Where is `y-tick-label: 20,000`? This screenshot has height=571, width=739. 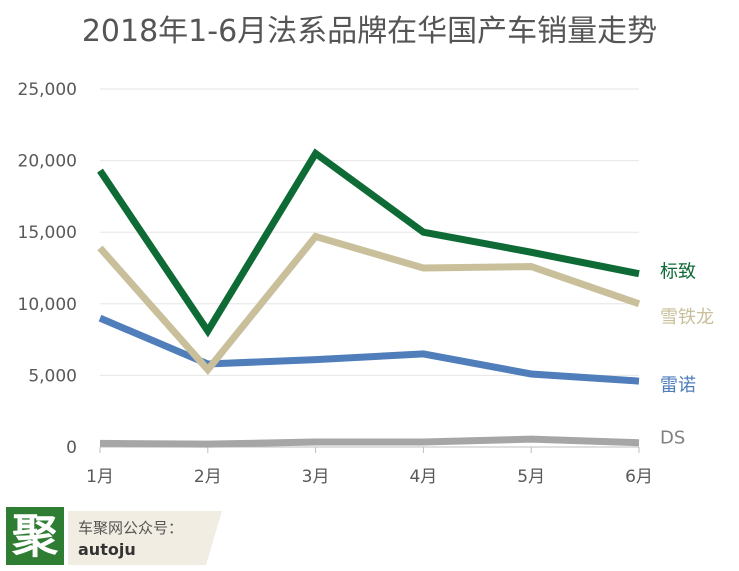
y-tick-label: 20,000 is located at coordinates (47, 162).